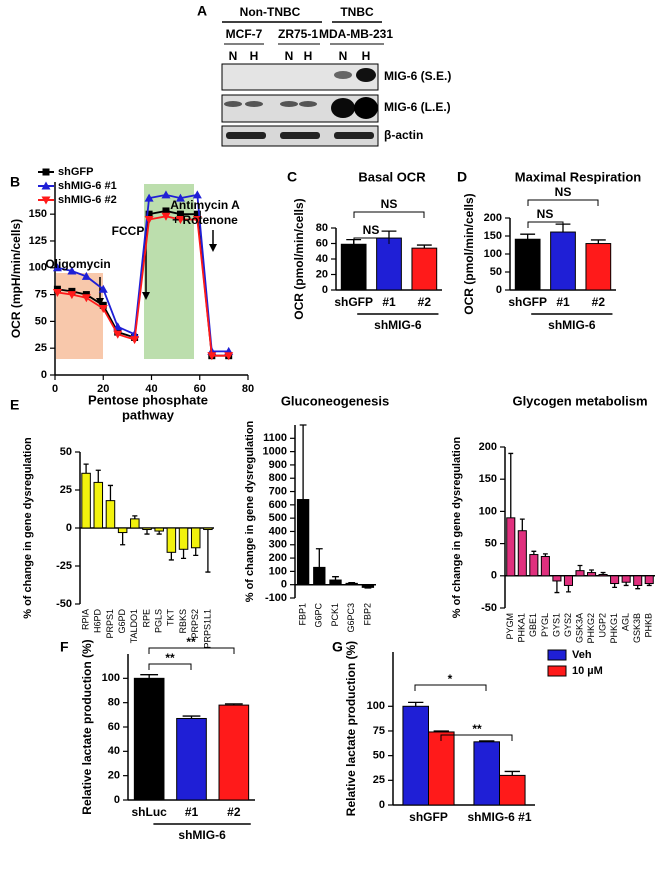 The height and width of the screenshot is (886, 660). What do you see at coordinates (587, 671) in the screenshot?
I see `legend-label: 10 µM` at bounding box center [587, 671].